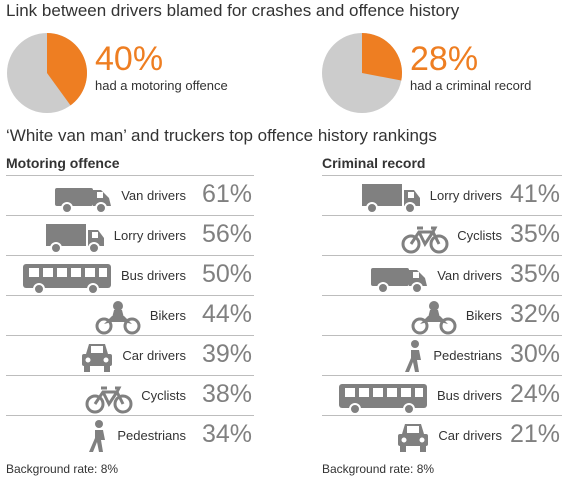  I want to click on motoring-offence-percent: 40%, so click(129, 59).